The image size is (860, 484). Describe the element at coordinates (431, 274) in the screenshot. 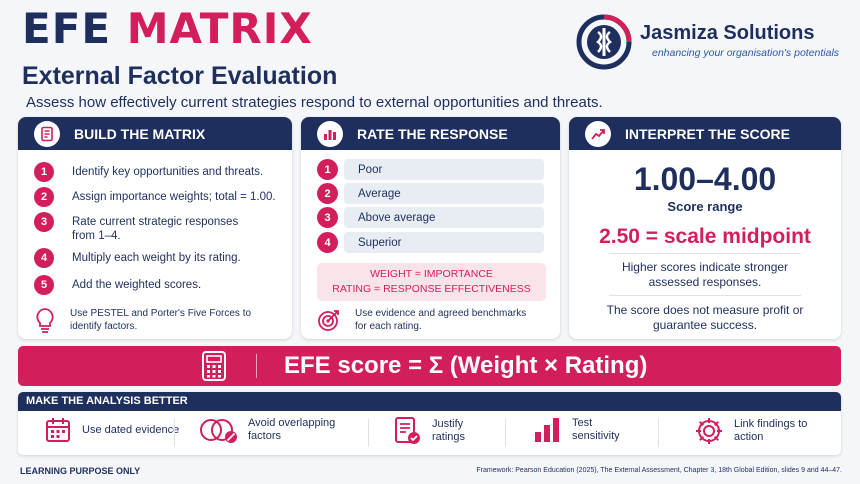

I see `weight-definition: WEIGHT = IMPORTANCE` at that location.